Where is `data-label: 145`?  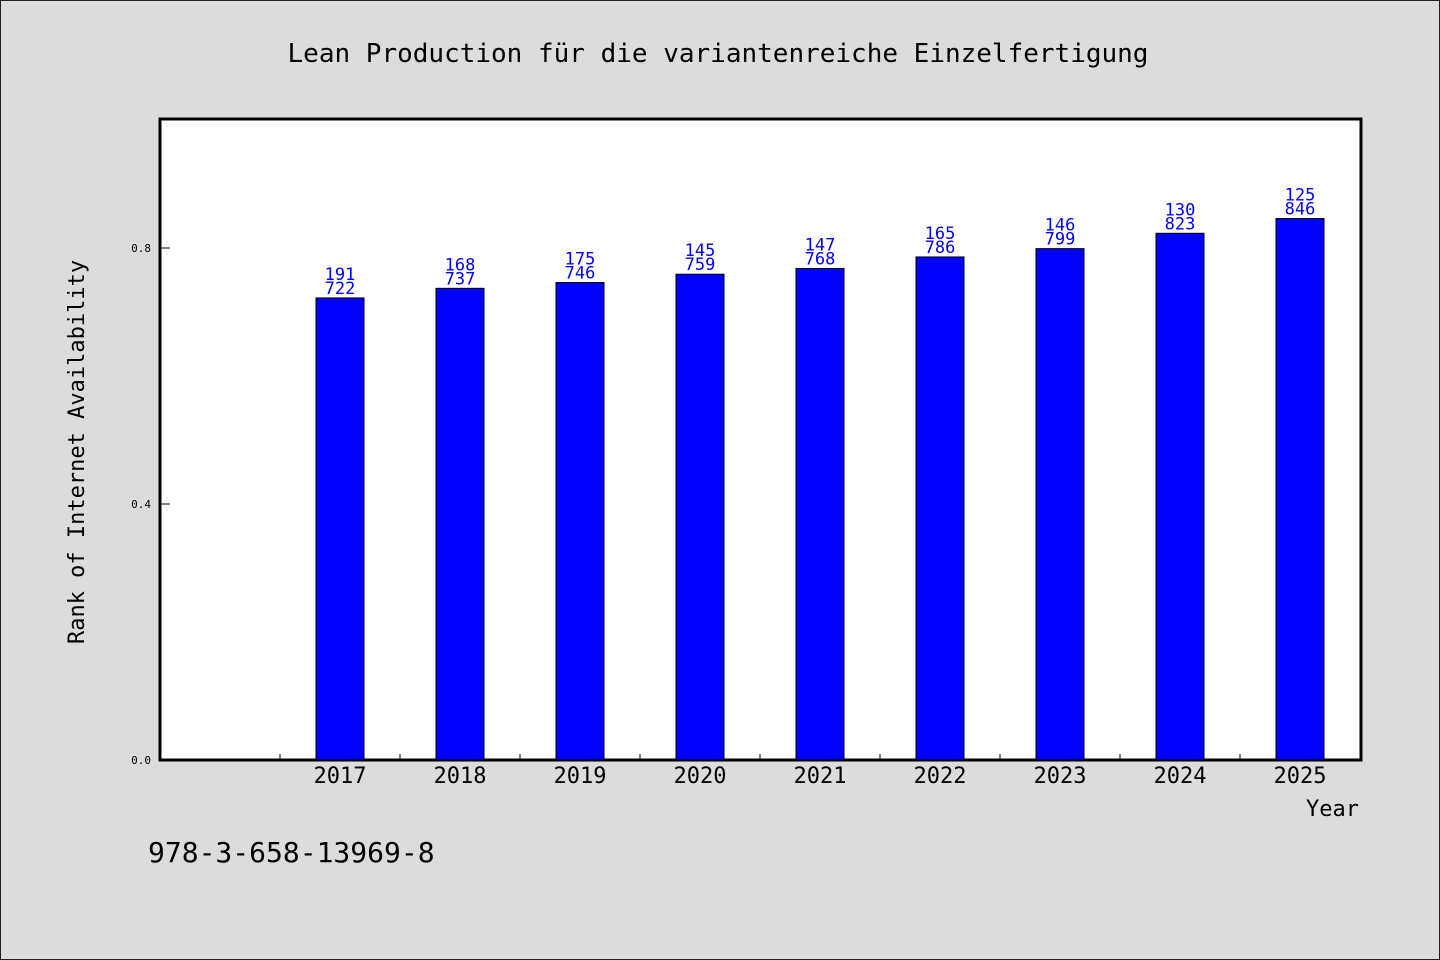
data-label: 145 is located at coordinates (700, 251).